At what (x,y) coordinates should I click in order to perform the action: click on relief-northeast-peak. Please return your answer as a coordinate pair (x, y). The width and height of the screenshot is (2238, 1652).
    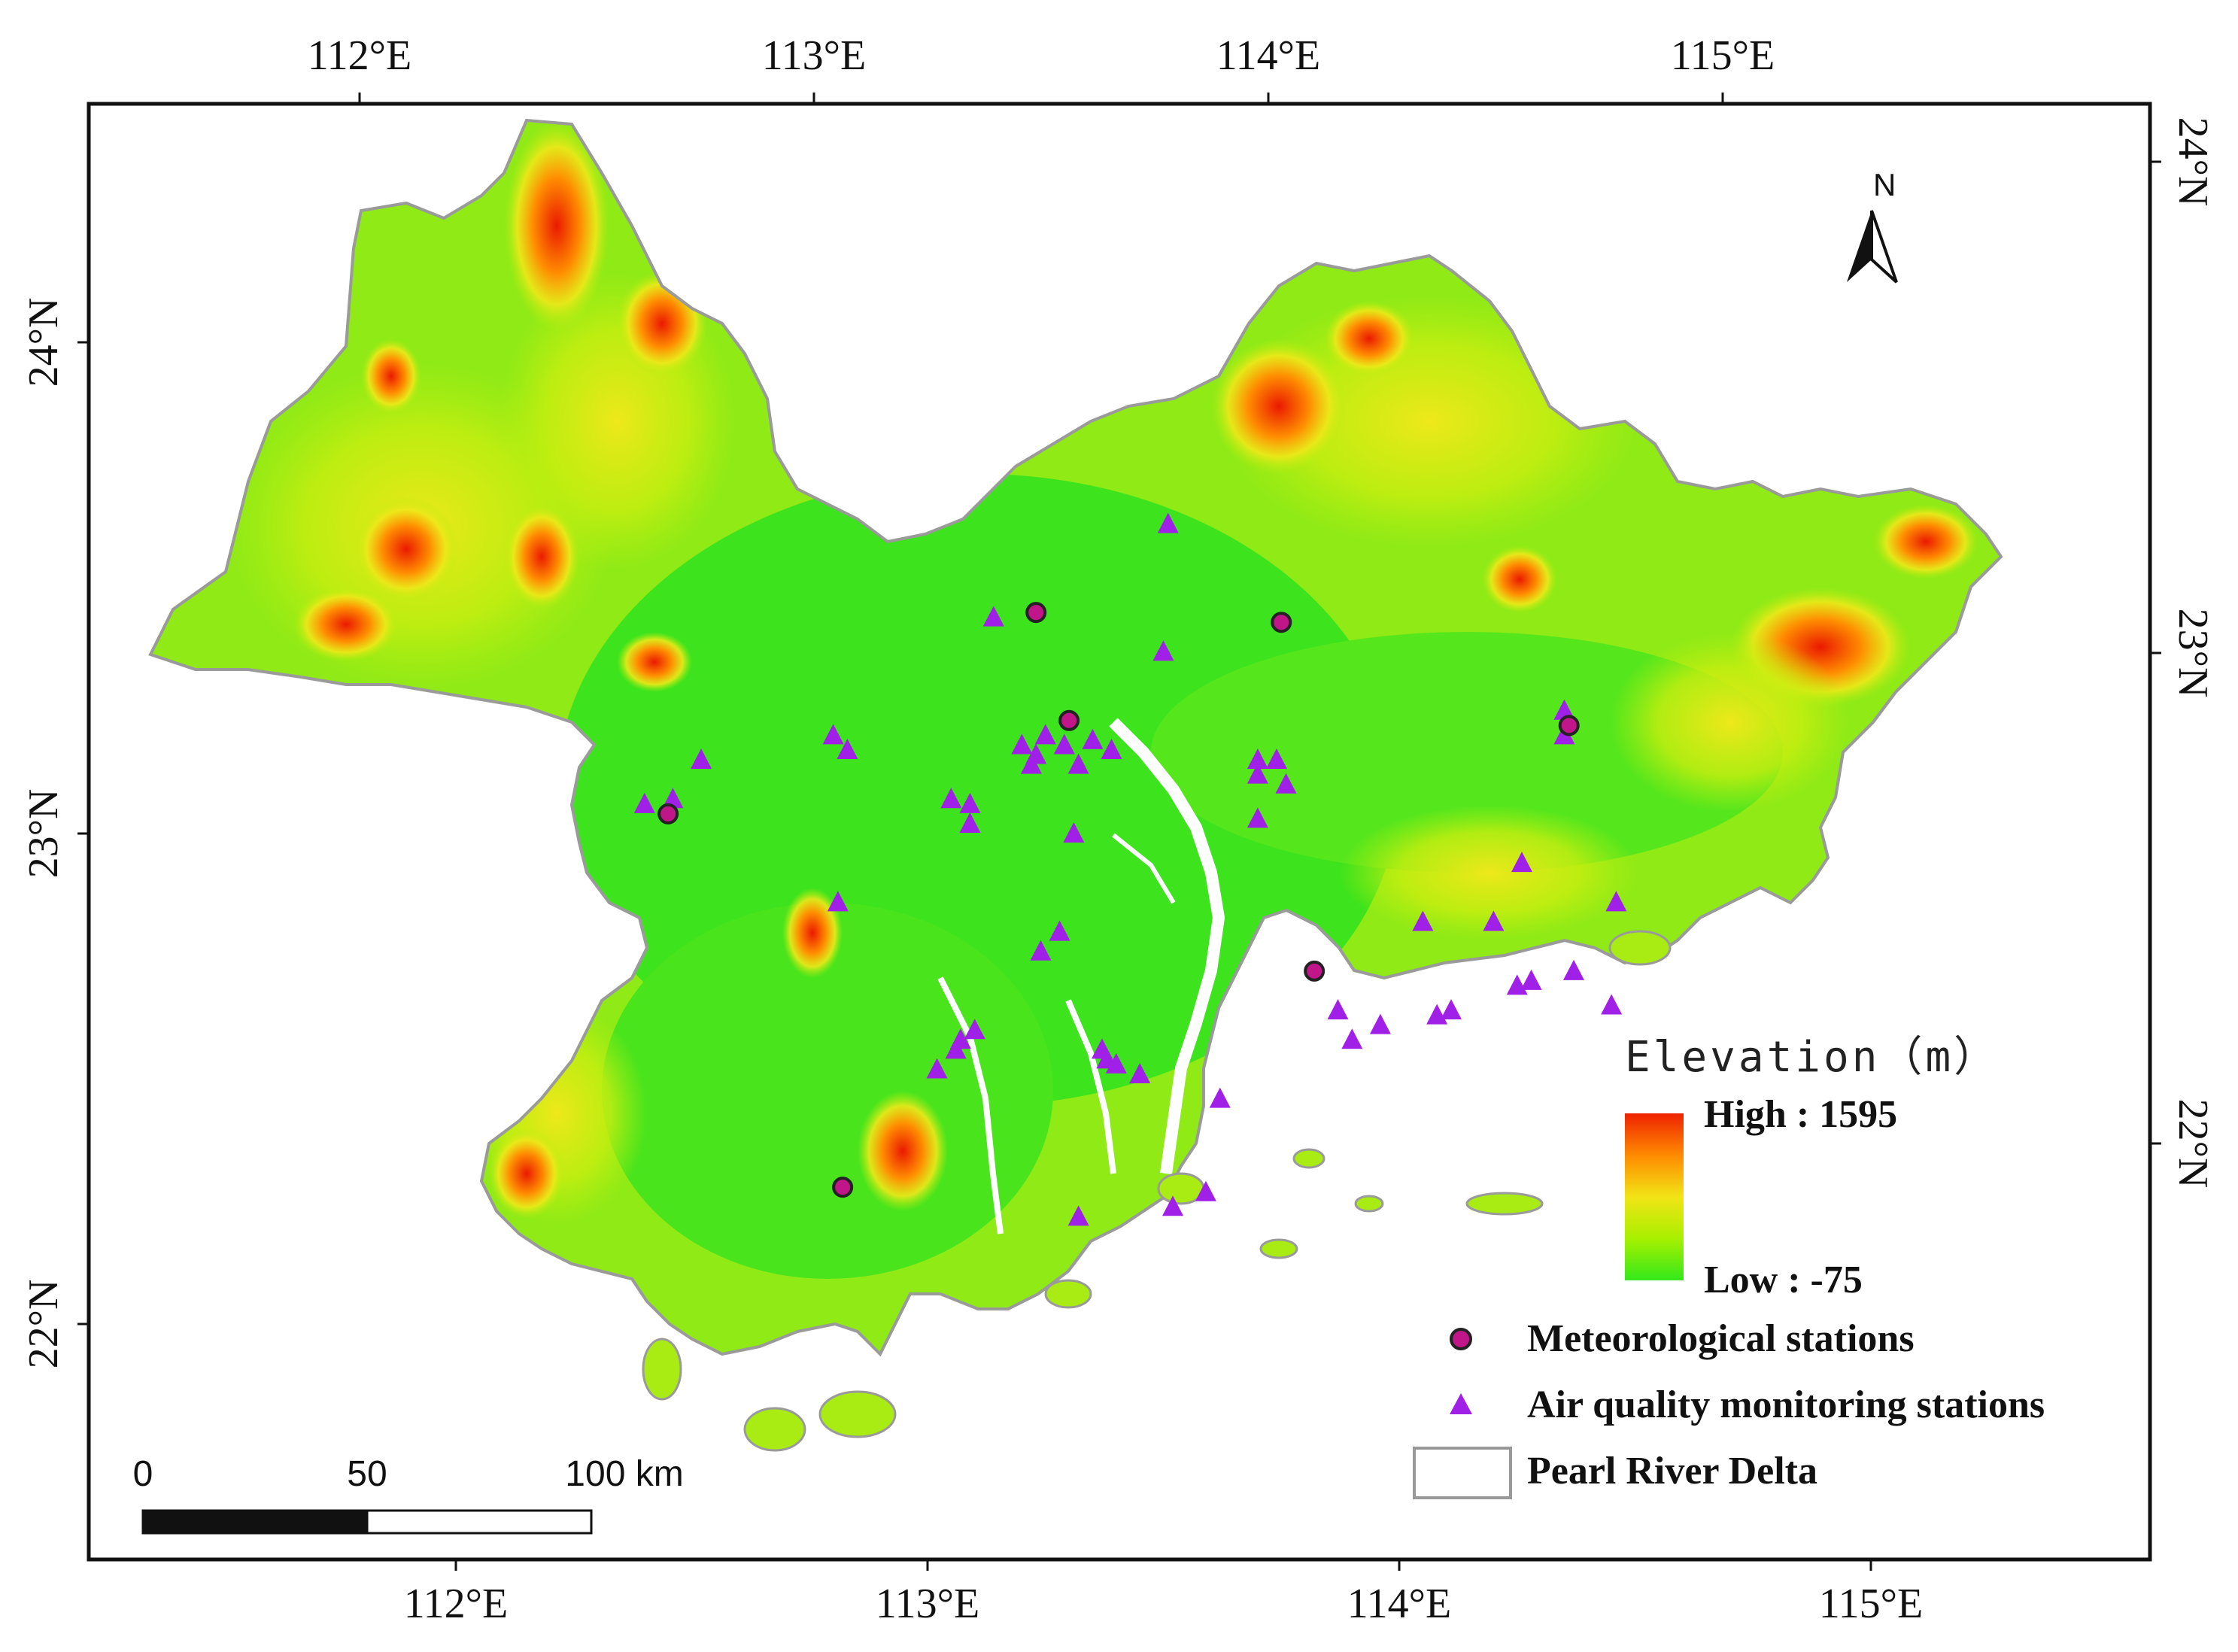
    Looking at the image, I should click on (1279, 407).